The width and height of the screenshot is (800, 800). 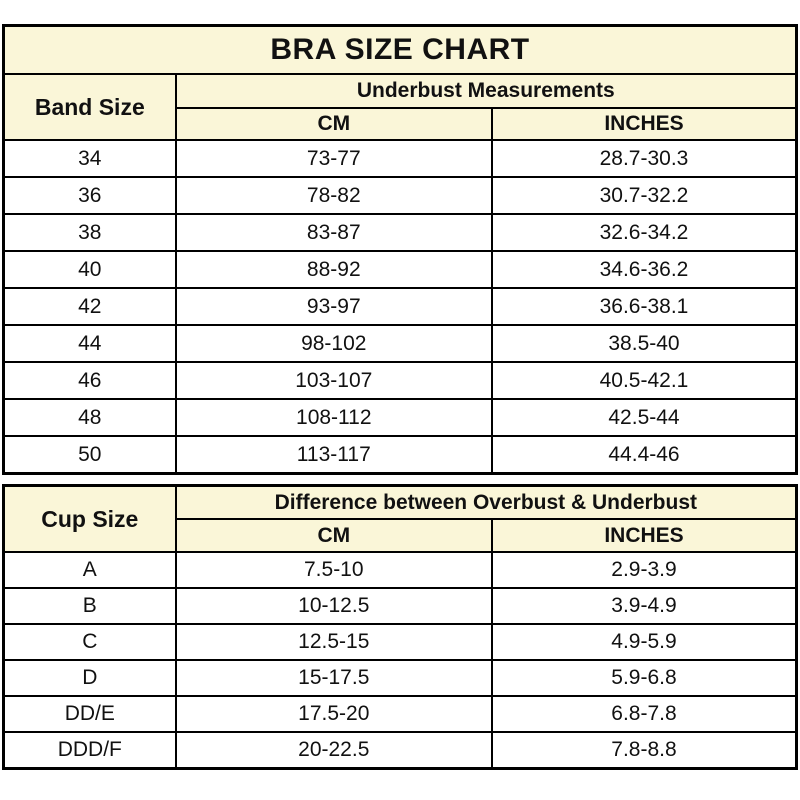 What do you see at coordinates (89, 107) in the screenshot?
I see `band-size-header: Band Size` at bounding box center [89, 107].